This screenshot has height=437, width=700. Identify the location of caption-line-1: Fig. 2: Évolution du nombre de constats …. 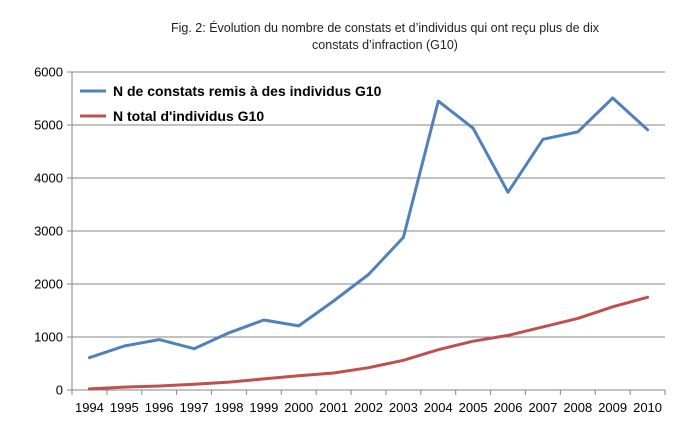
(385, 28).